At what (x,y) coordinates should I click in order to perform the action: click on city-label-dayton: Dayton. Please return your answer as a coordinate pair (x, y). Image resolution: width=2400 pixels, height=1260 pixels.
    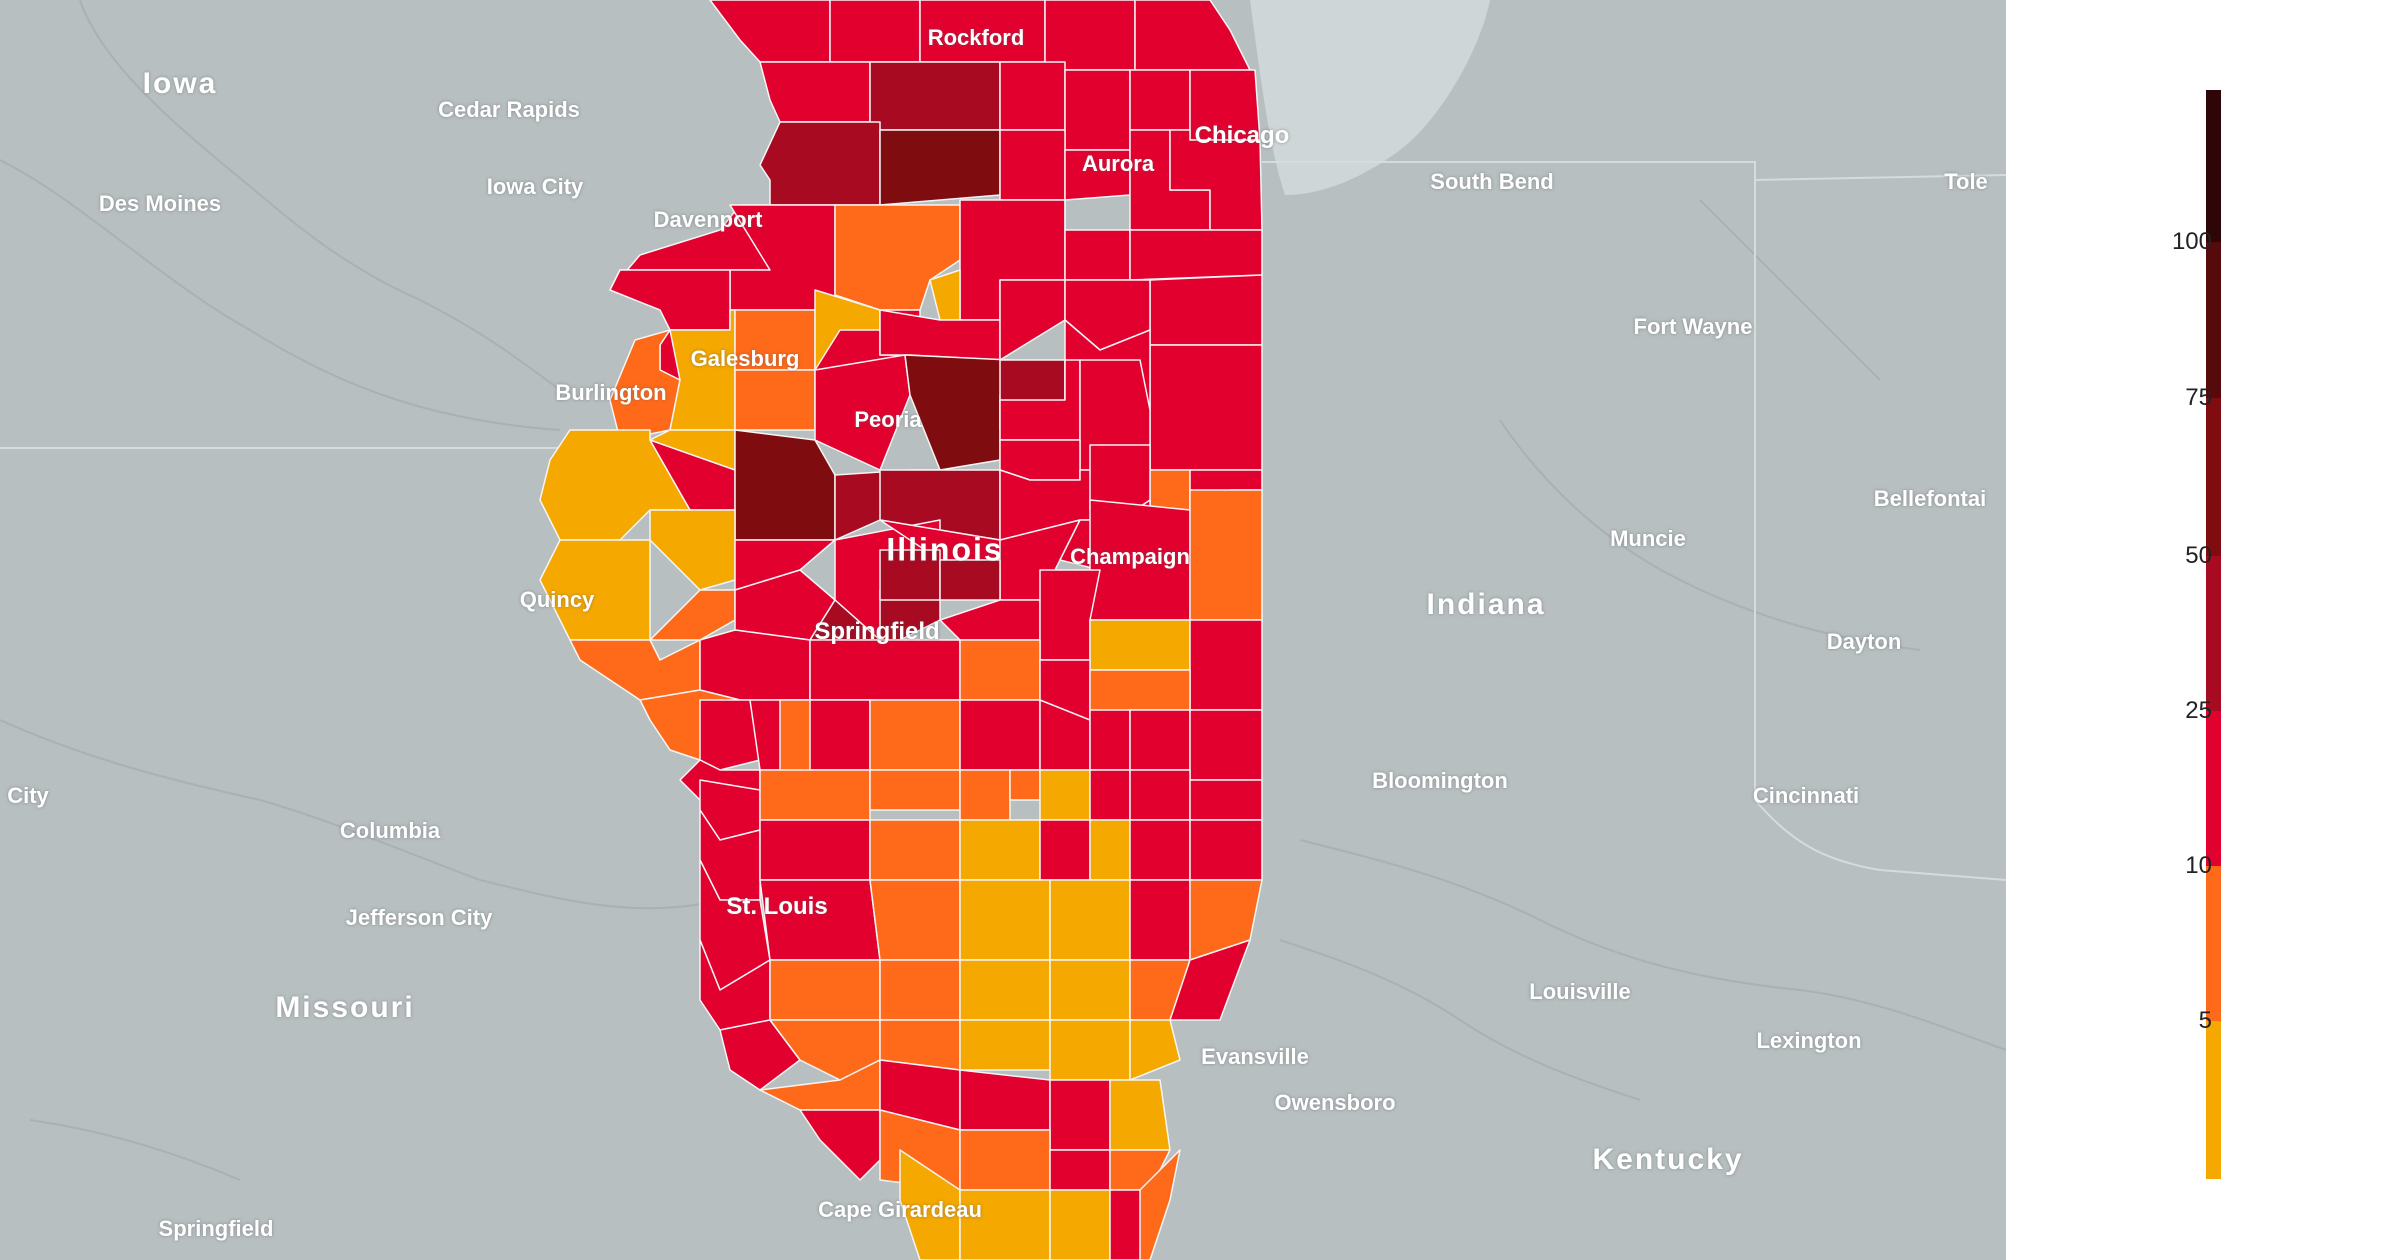
    Looking at the image, I should click on (1864, 641).